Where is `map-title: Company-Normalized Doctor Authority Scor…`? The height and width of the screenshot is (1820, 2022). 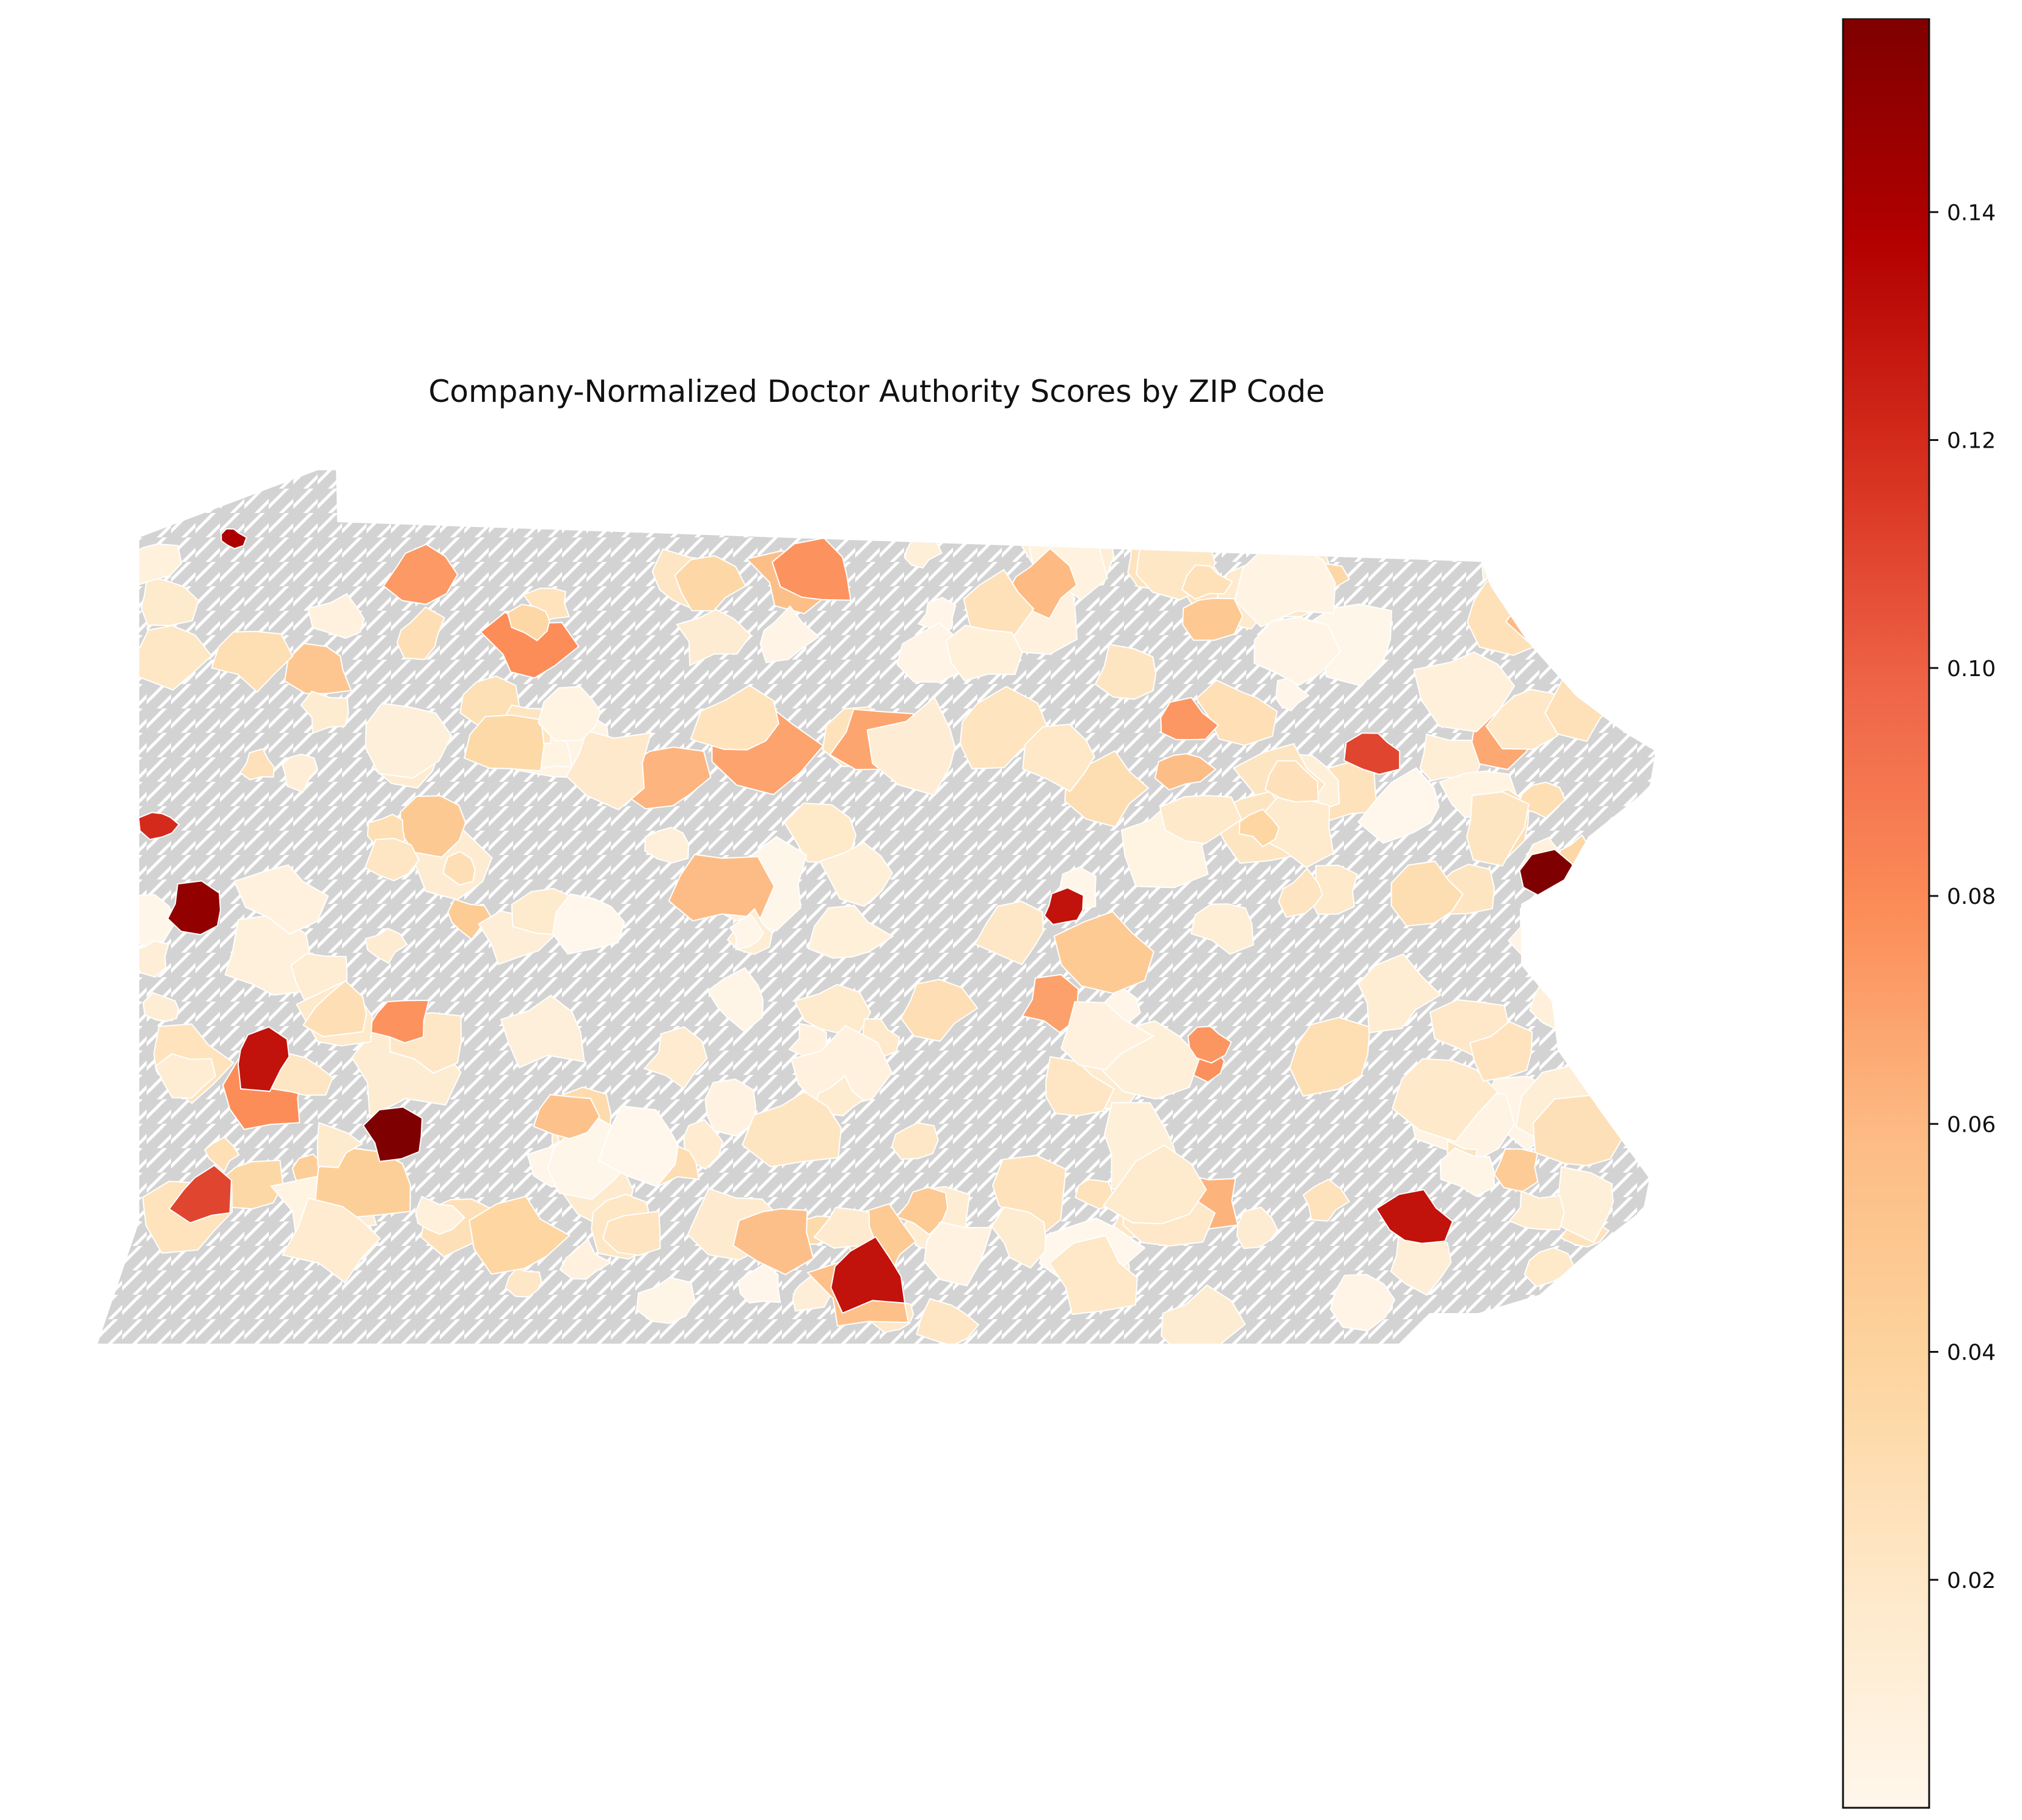
map-title: Company-Normalized Doctor Authority Scor… is located at coordinates (876, 391).